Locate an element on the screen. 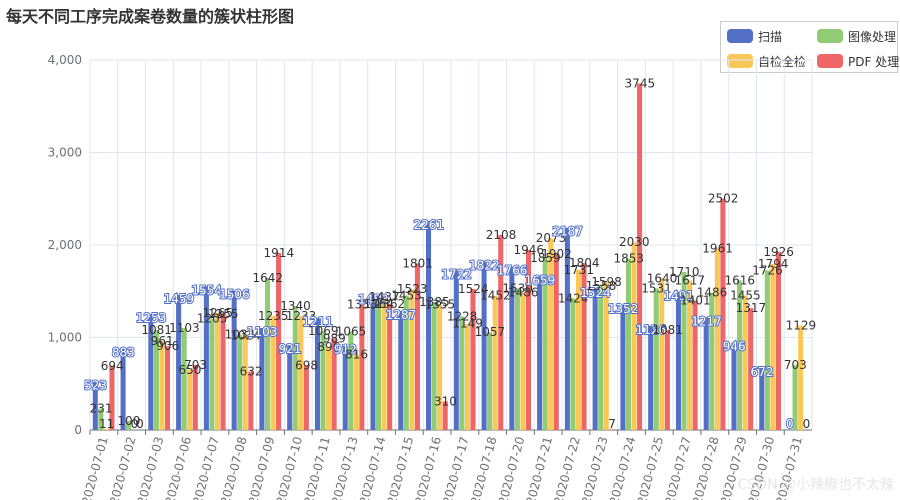 Image resolution: width=900 pixels, height=500 pixels. data-label: 1255 is located at coordinates (223, 314).